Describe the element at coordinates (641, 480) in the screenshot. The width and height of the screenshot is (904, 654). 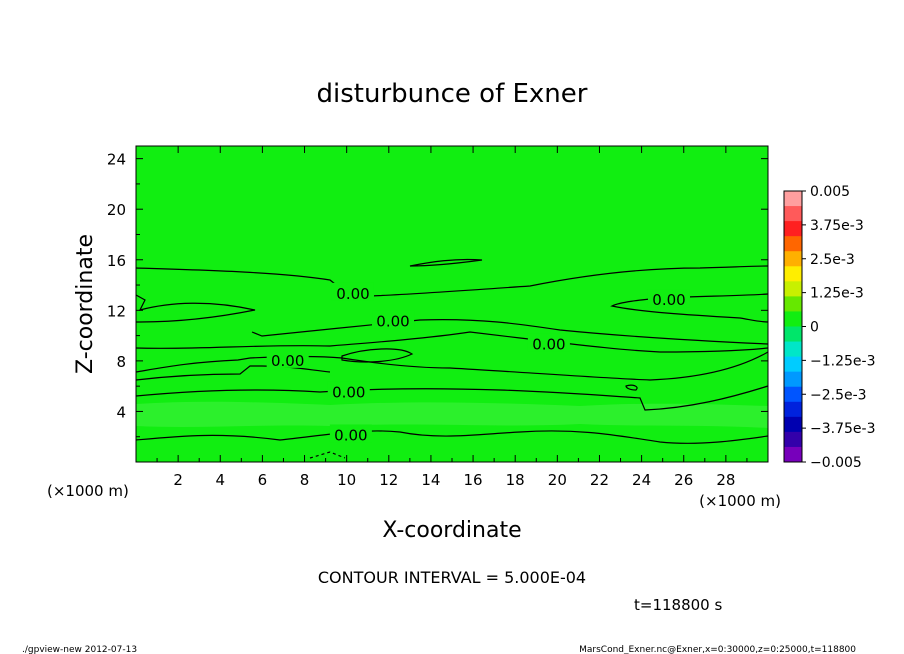
I see `x-tick-label: 24` at that location.